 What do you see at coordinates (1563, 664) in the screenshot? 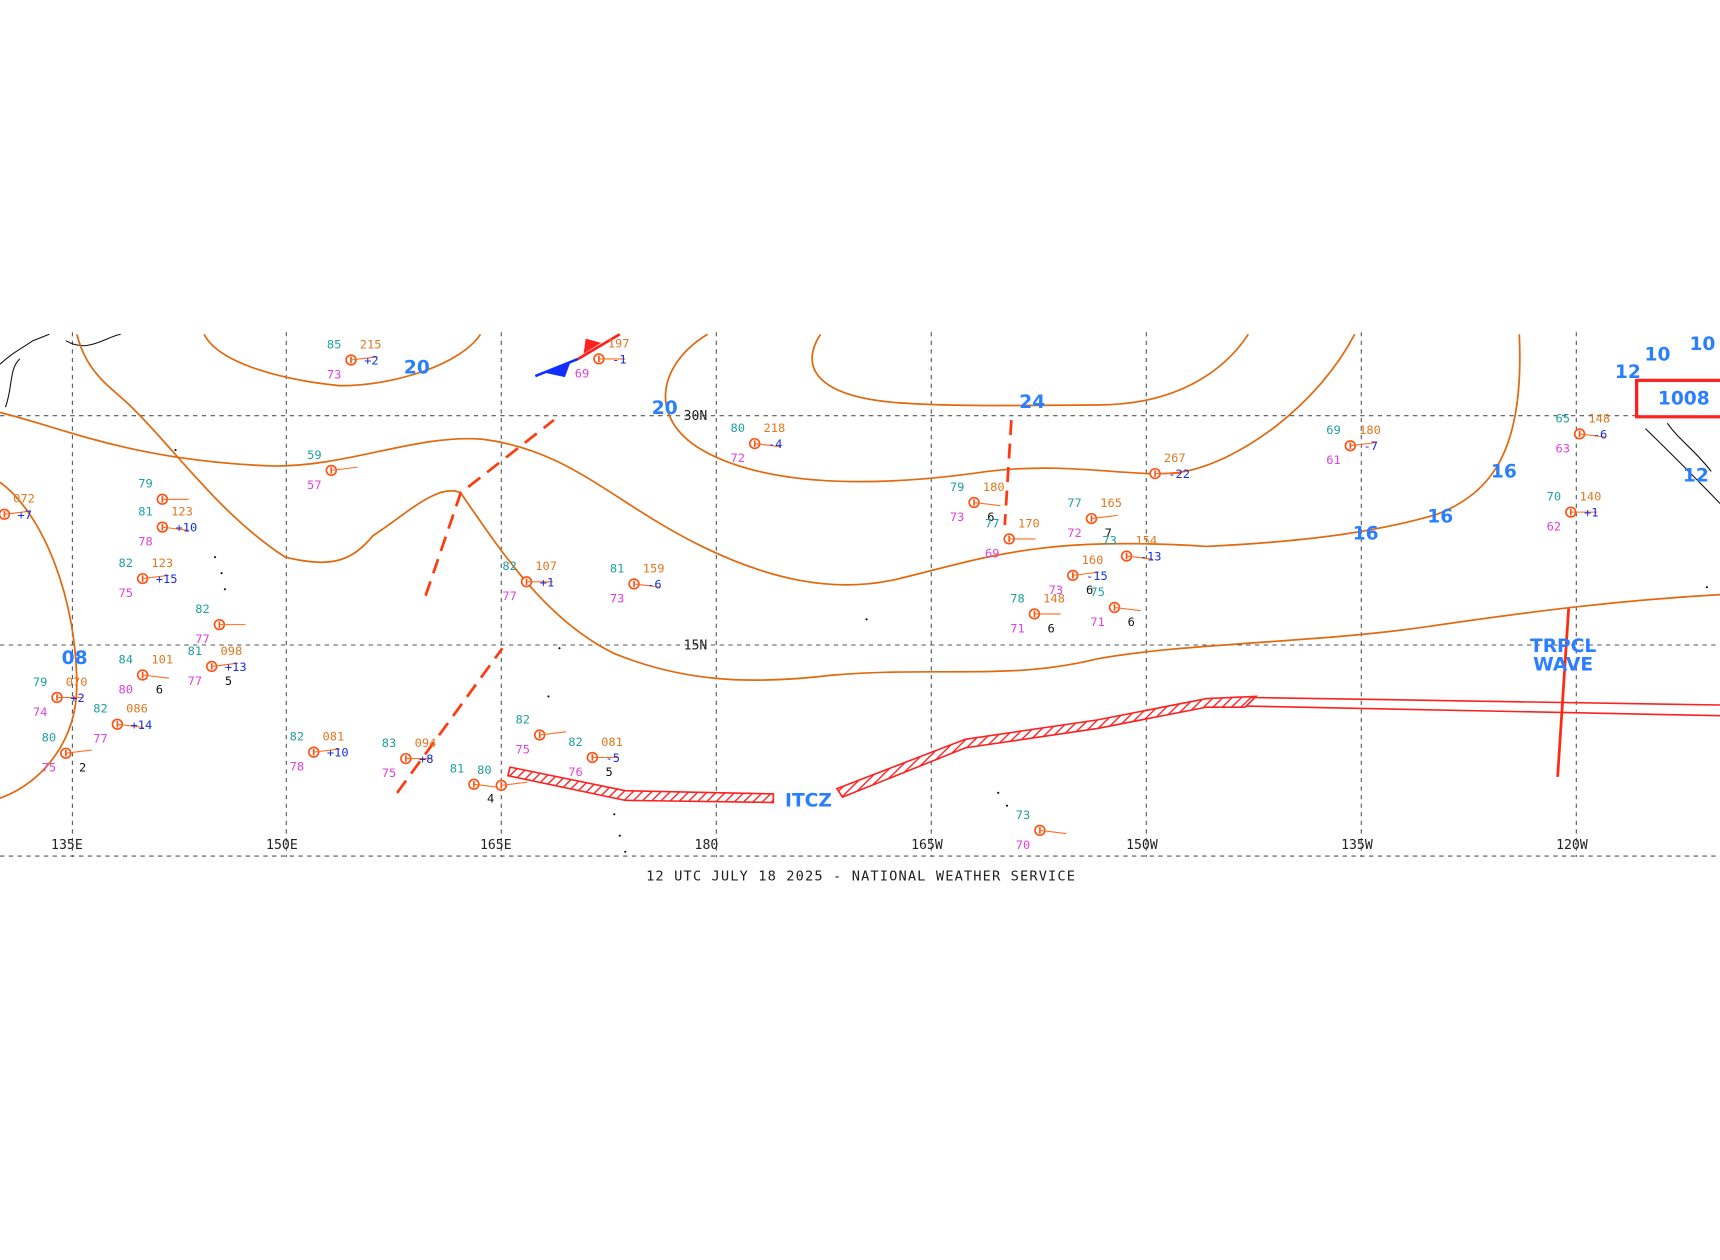
I see `tropical-wave-label: WAVE` at bounding box center [1563, 664].